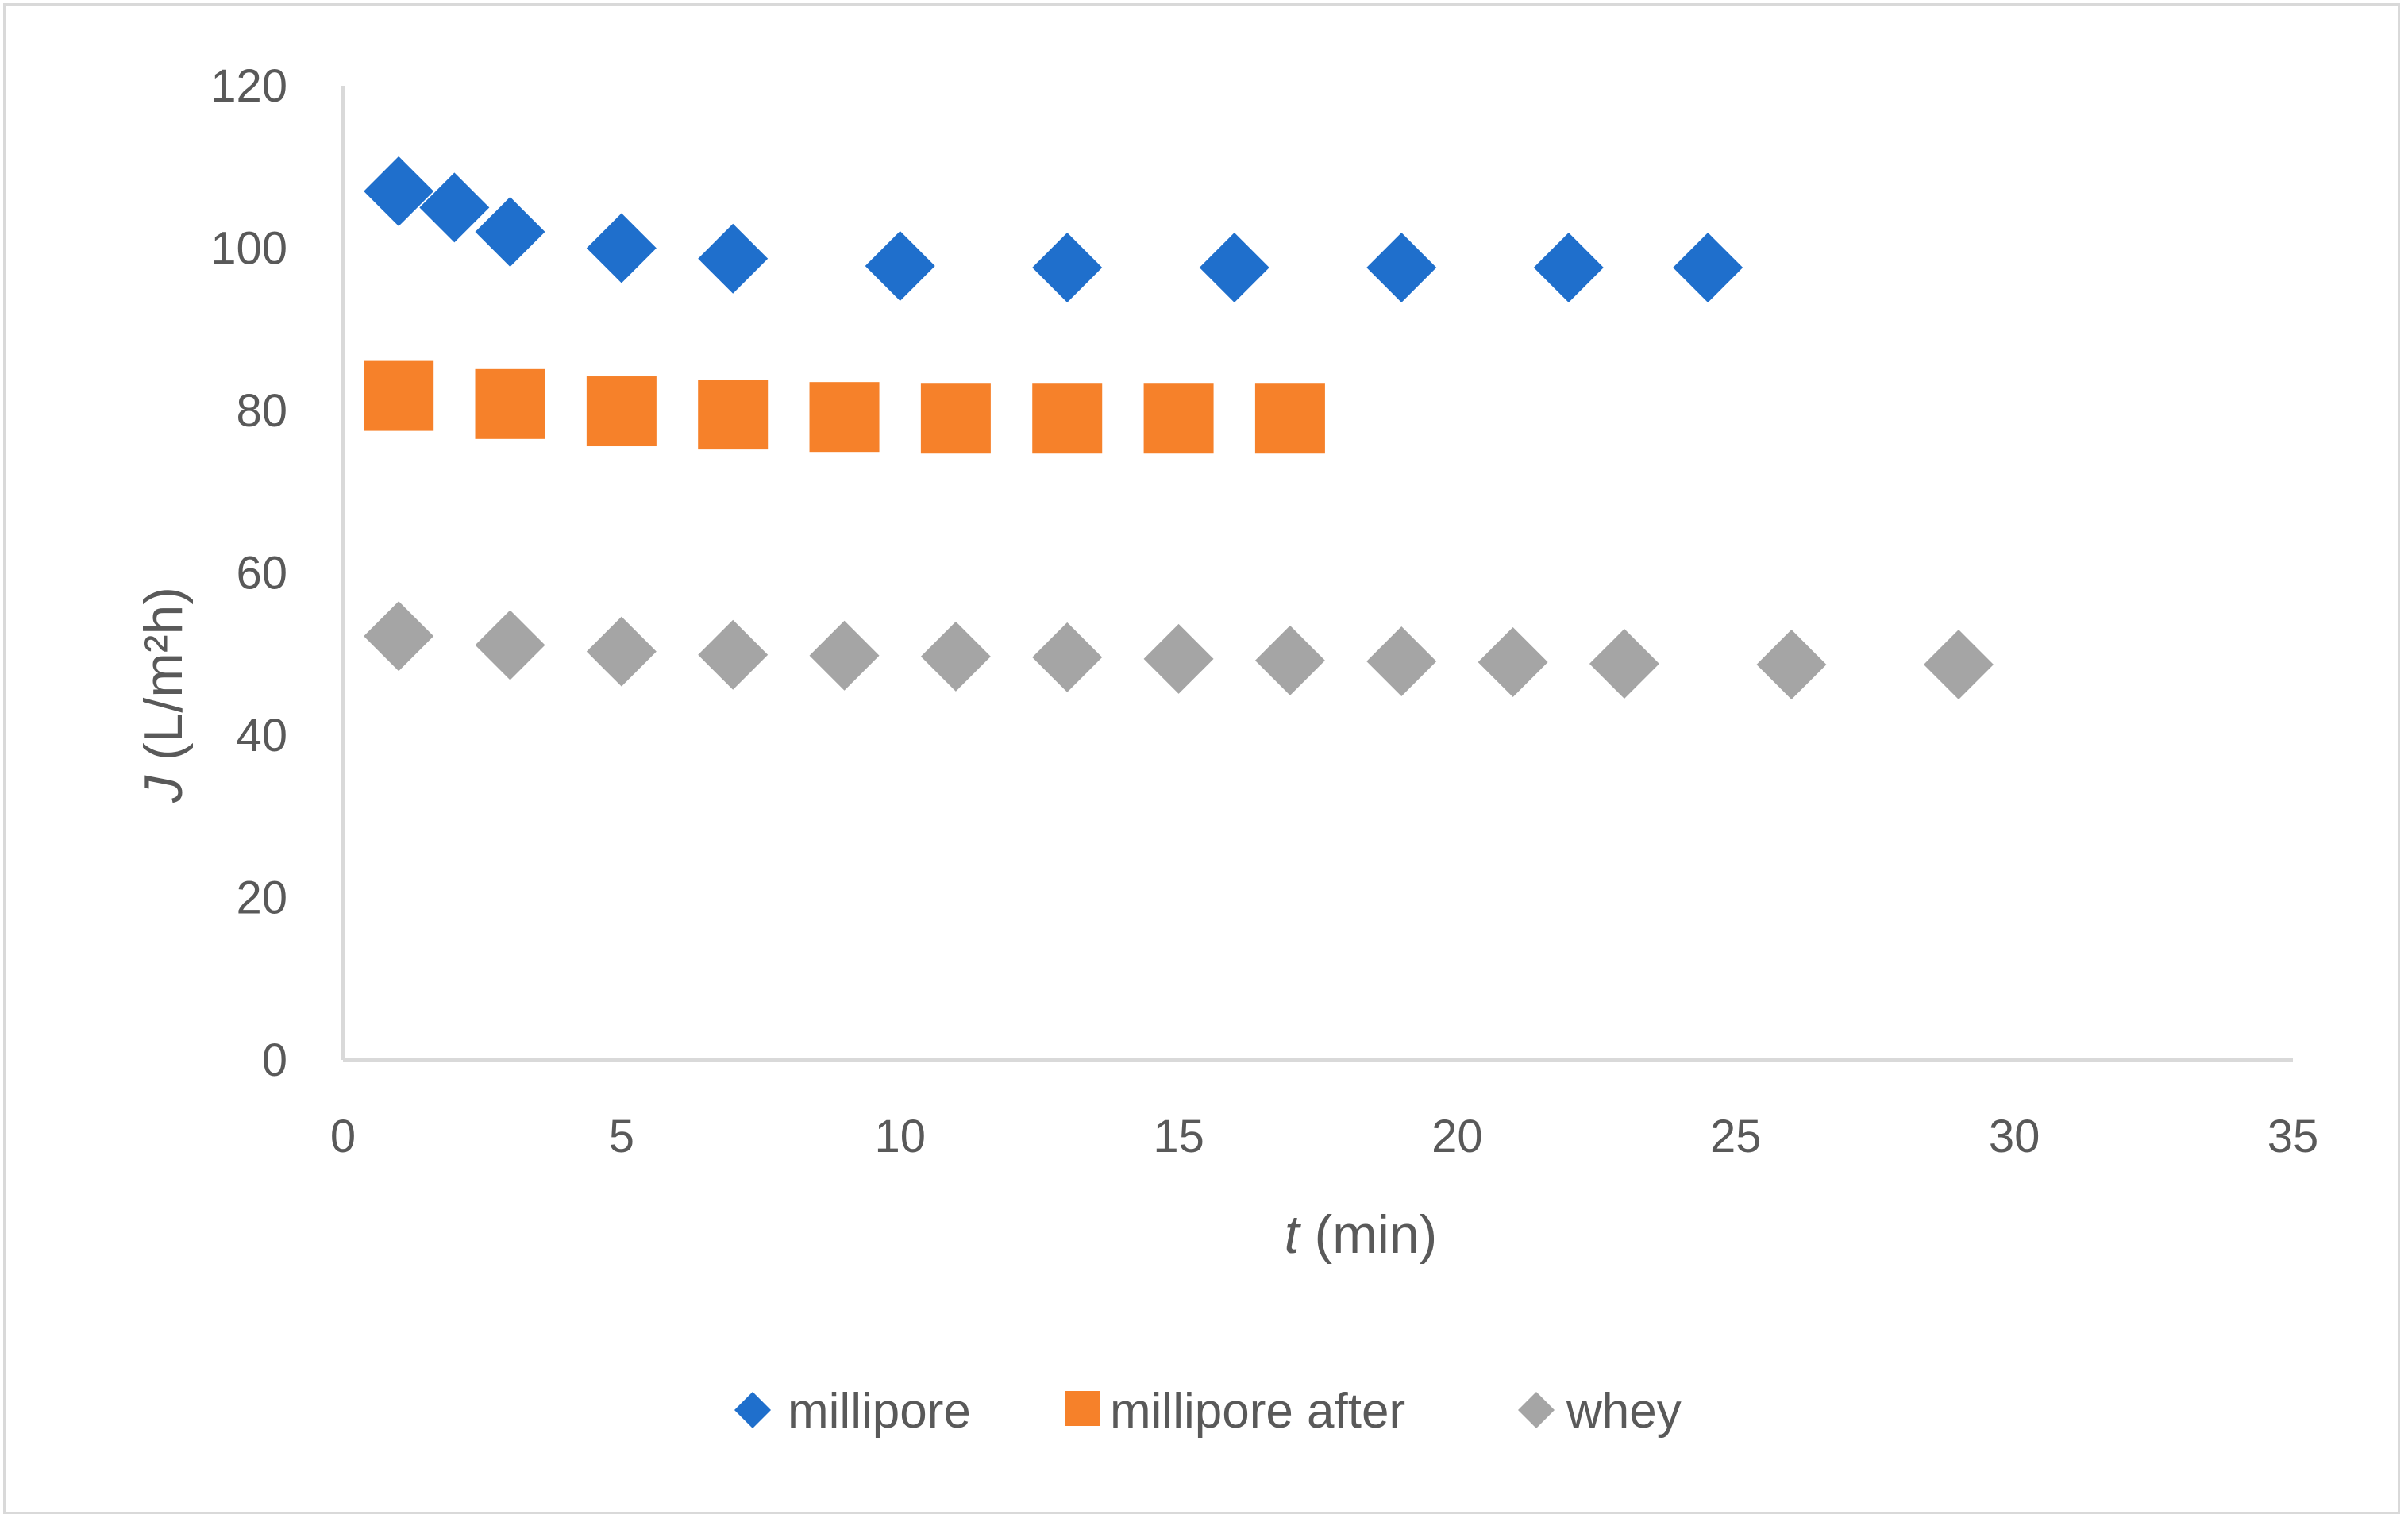  I want to click on y-tick-label: 20, so click(261, 898).